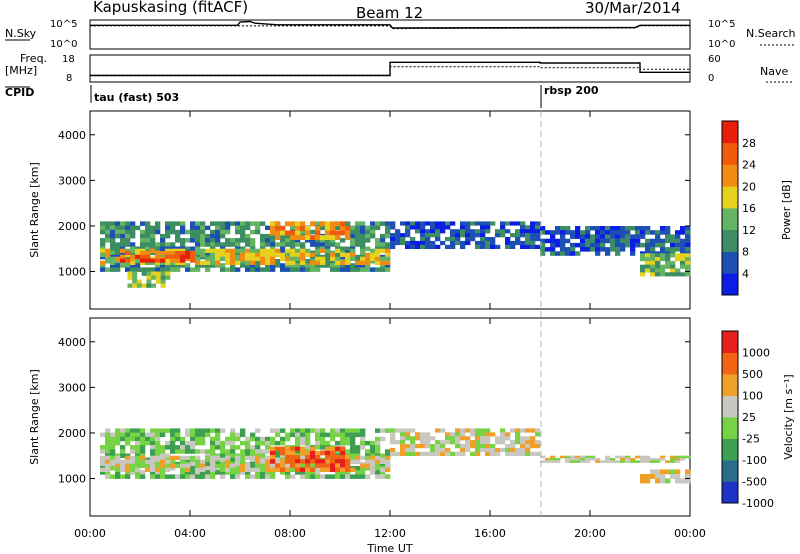  What do you see at coordinates (72, 272) in the screenshot?
I see `y-tick-label: 1000` at bounding box center [72, 272].